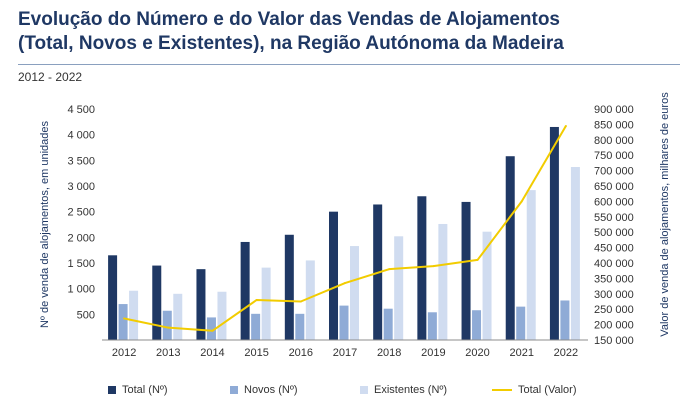 The image size is (700, 414). Describe the element at coordinates (86, 315) in the screenshot. I see `y-tick-label-500: 500` at that location.